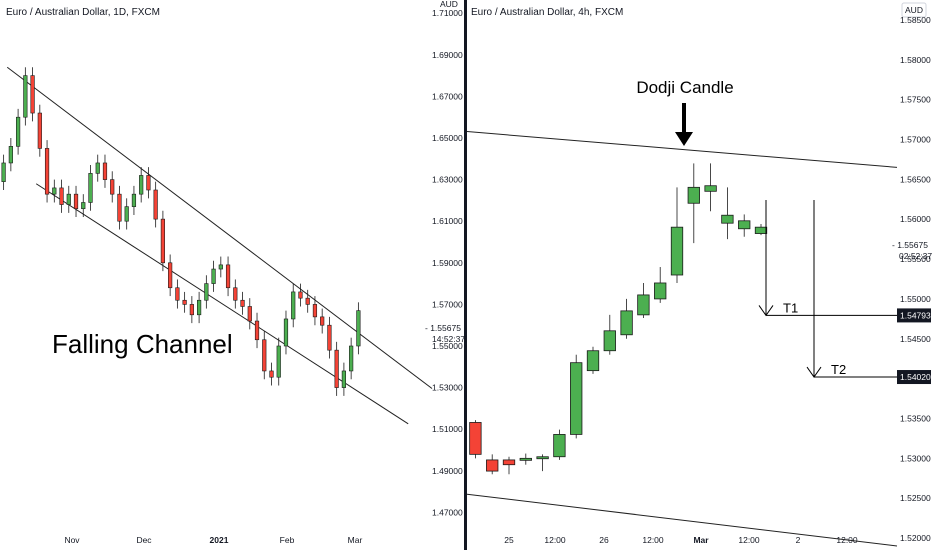 This screenshot has width=932, height=550. I want to click on y-tick-label: 1.65000, so click(447, 138).